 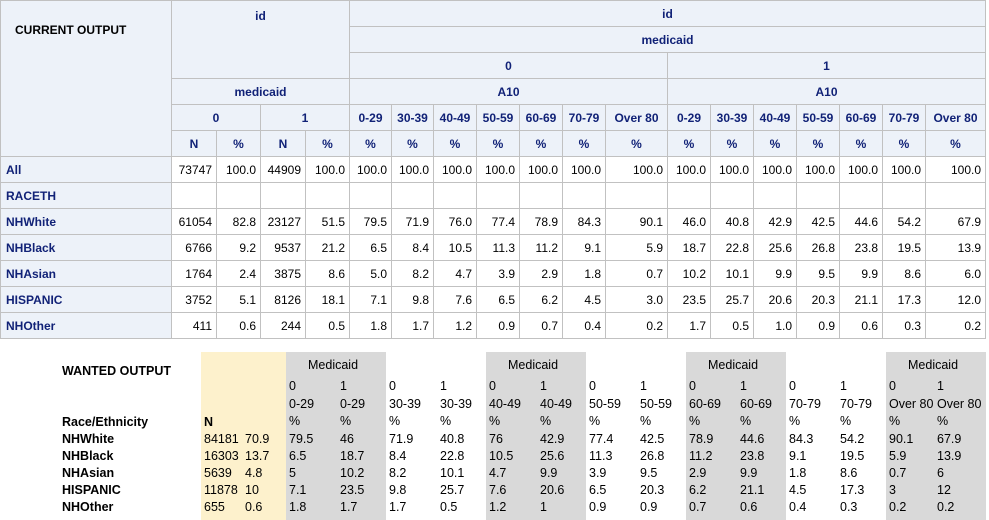 I want to click on data-cell: 11.2, so click(x=541, y=247).